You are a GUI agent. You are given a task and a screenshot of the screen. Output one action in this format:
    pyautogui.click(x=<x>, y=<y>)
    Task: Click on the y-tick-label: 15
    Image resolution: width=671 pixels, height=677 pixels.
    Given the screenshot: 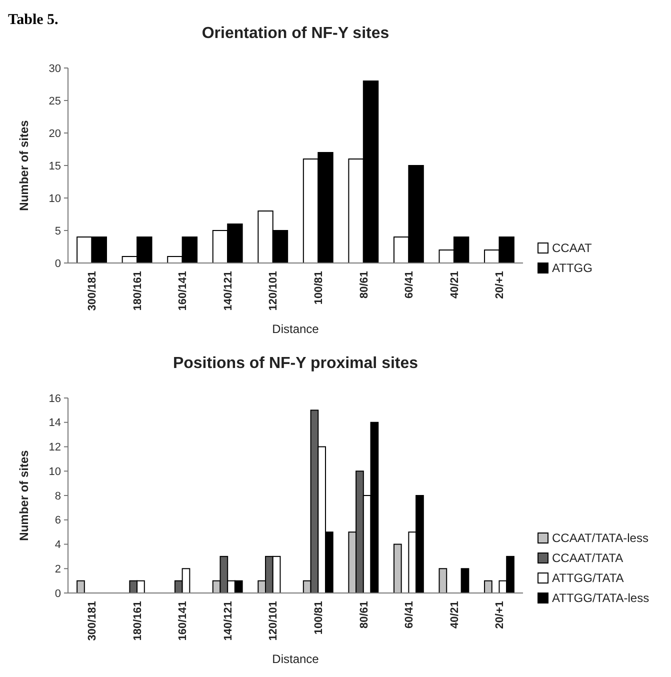 What is the action you would take?
    pyautogui.click(x=54, y=166)
    